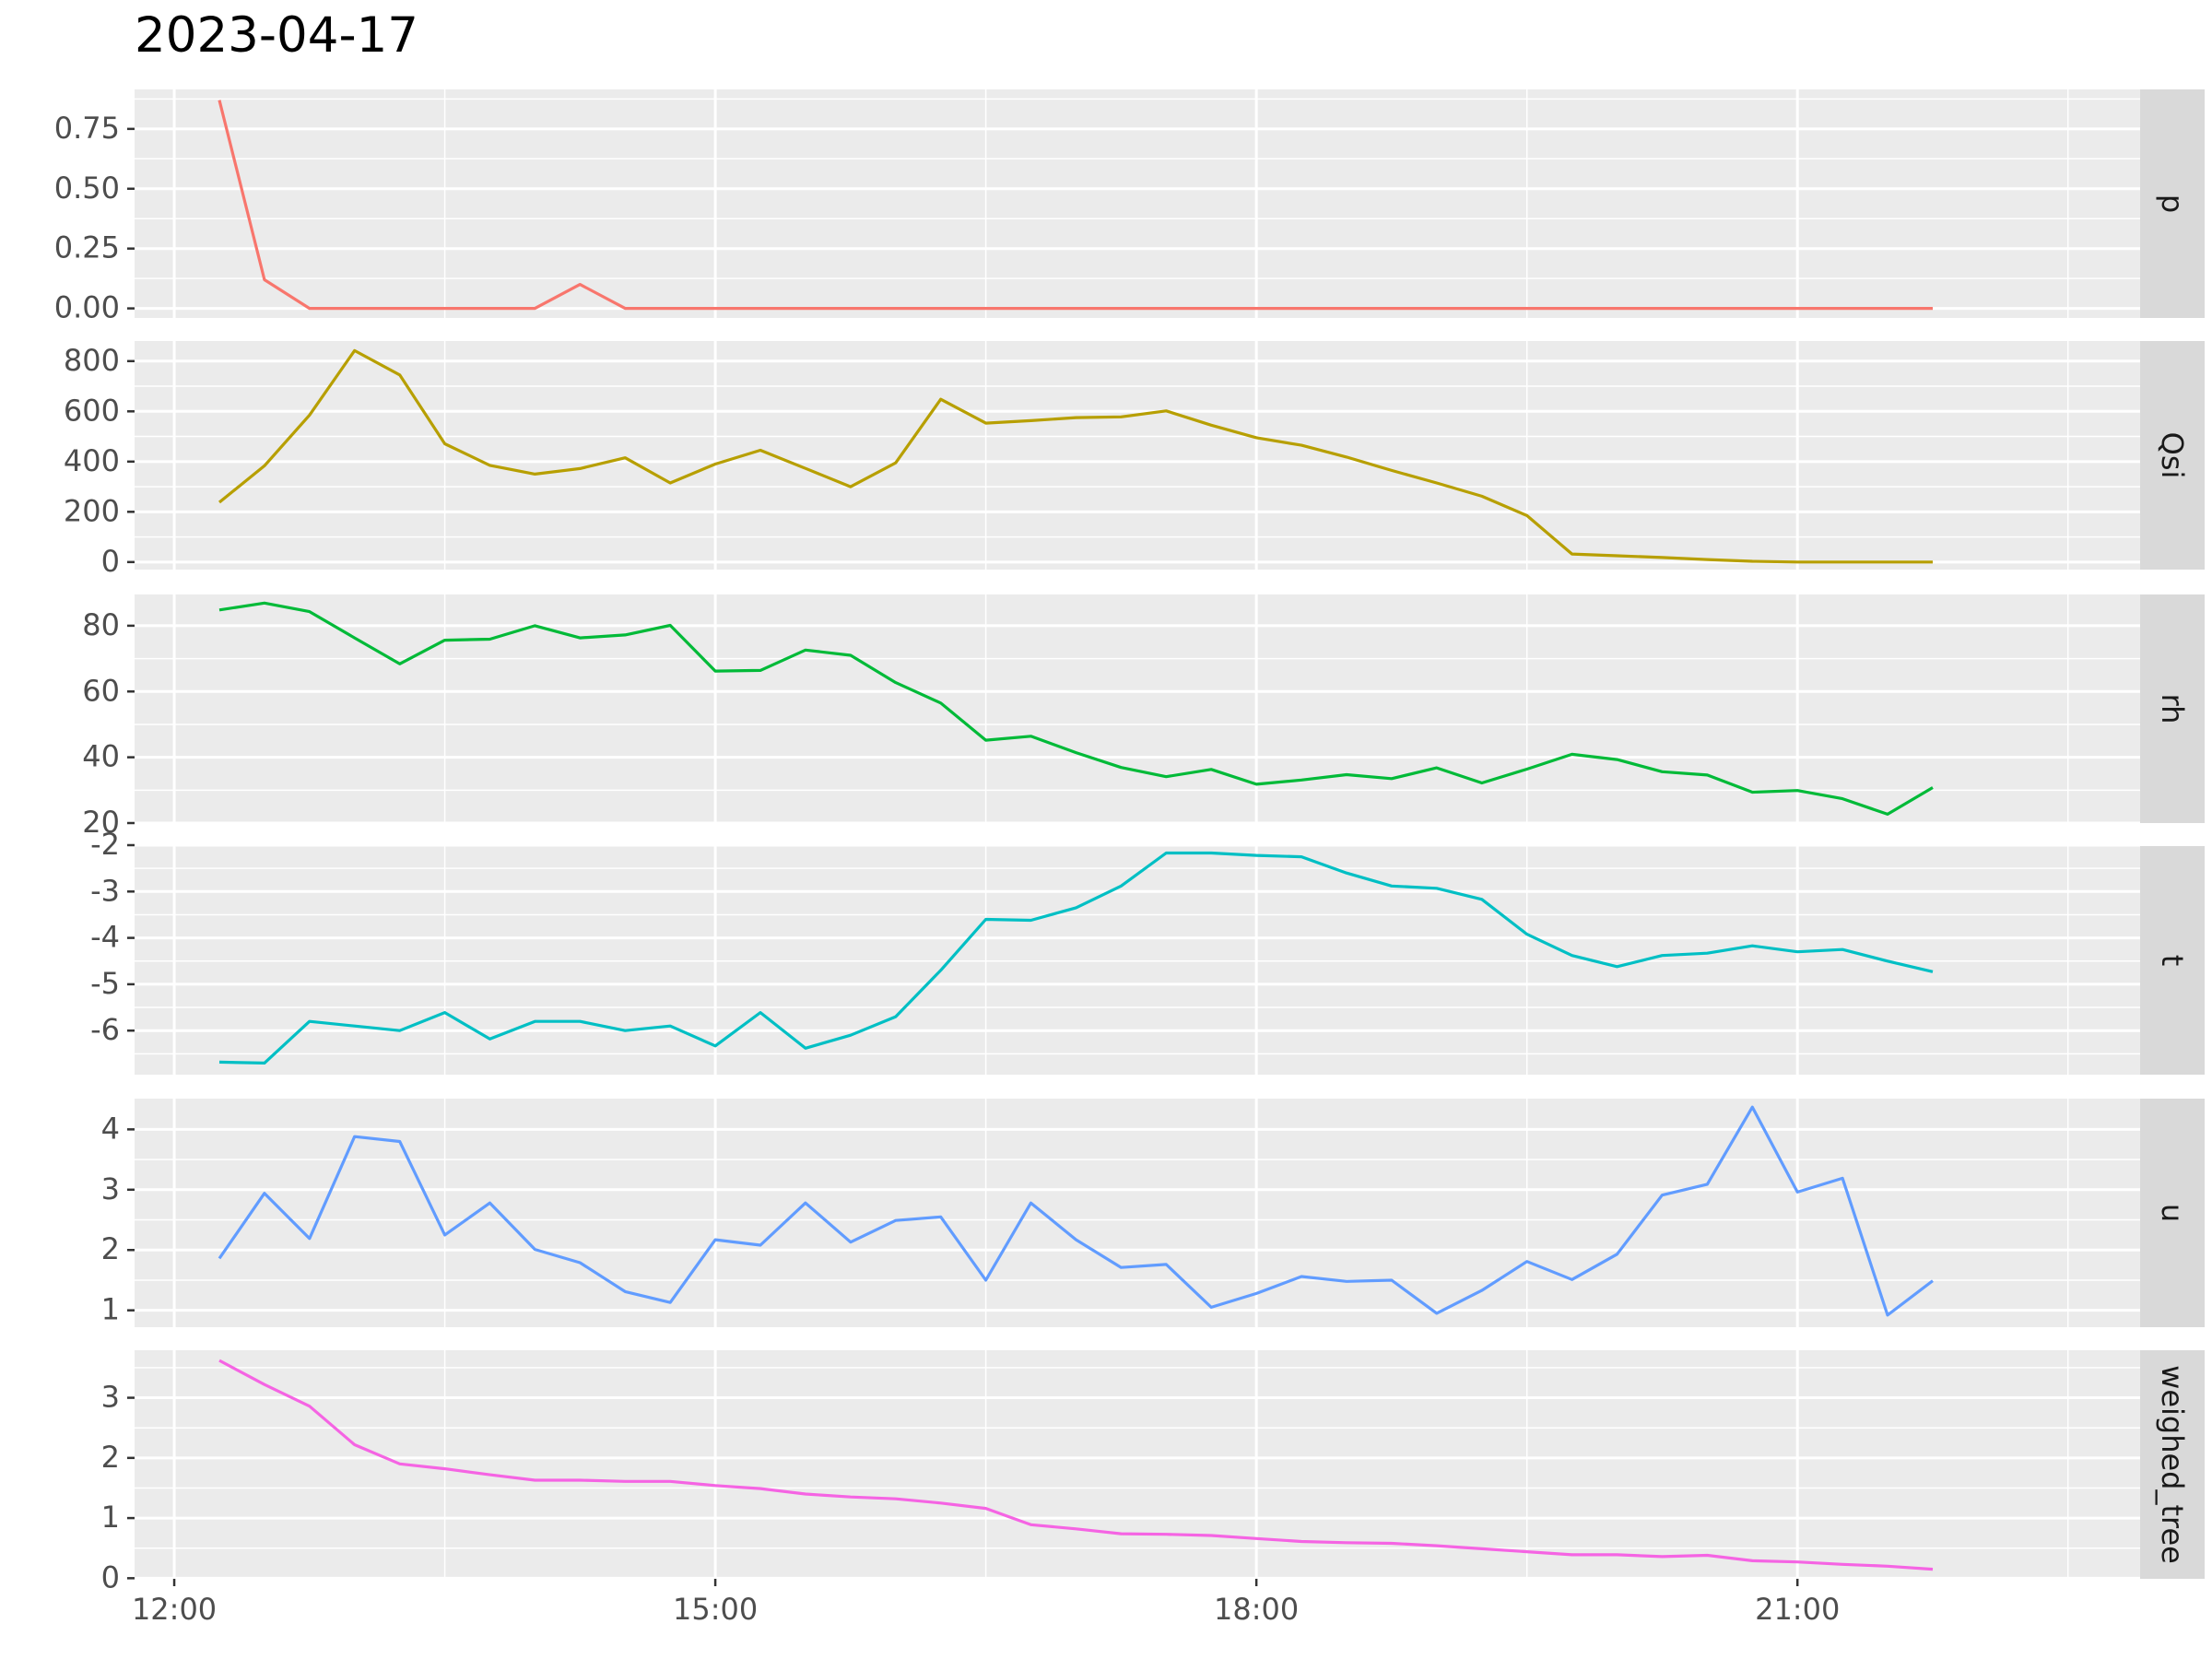 The image size is (2212, 1659). I want to click on panel-rh: 20 40 60 80 rh, so click(1143, 717).